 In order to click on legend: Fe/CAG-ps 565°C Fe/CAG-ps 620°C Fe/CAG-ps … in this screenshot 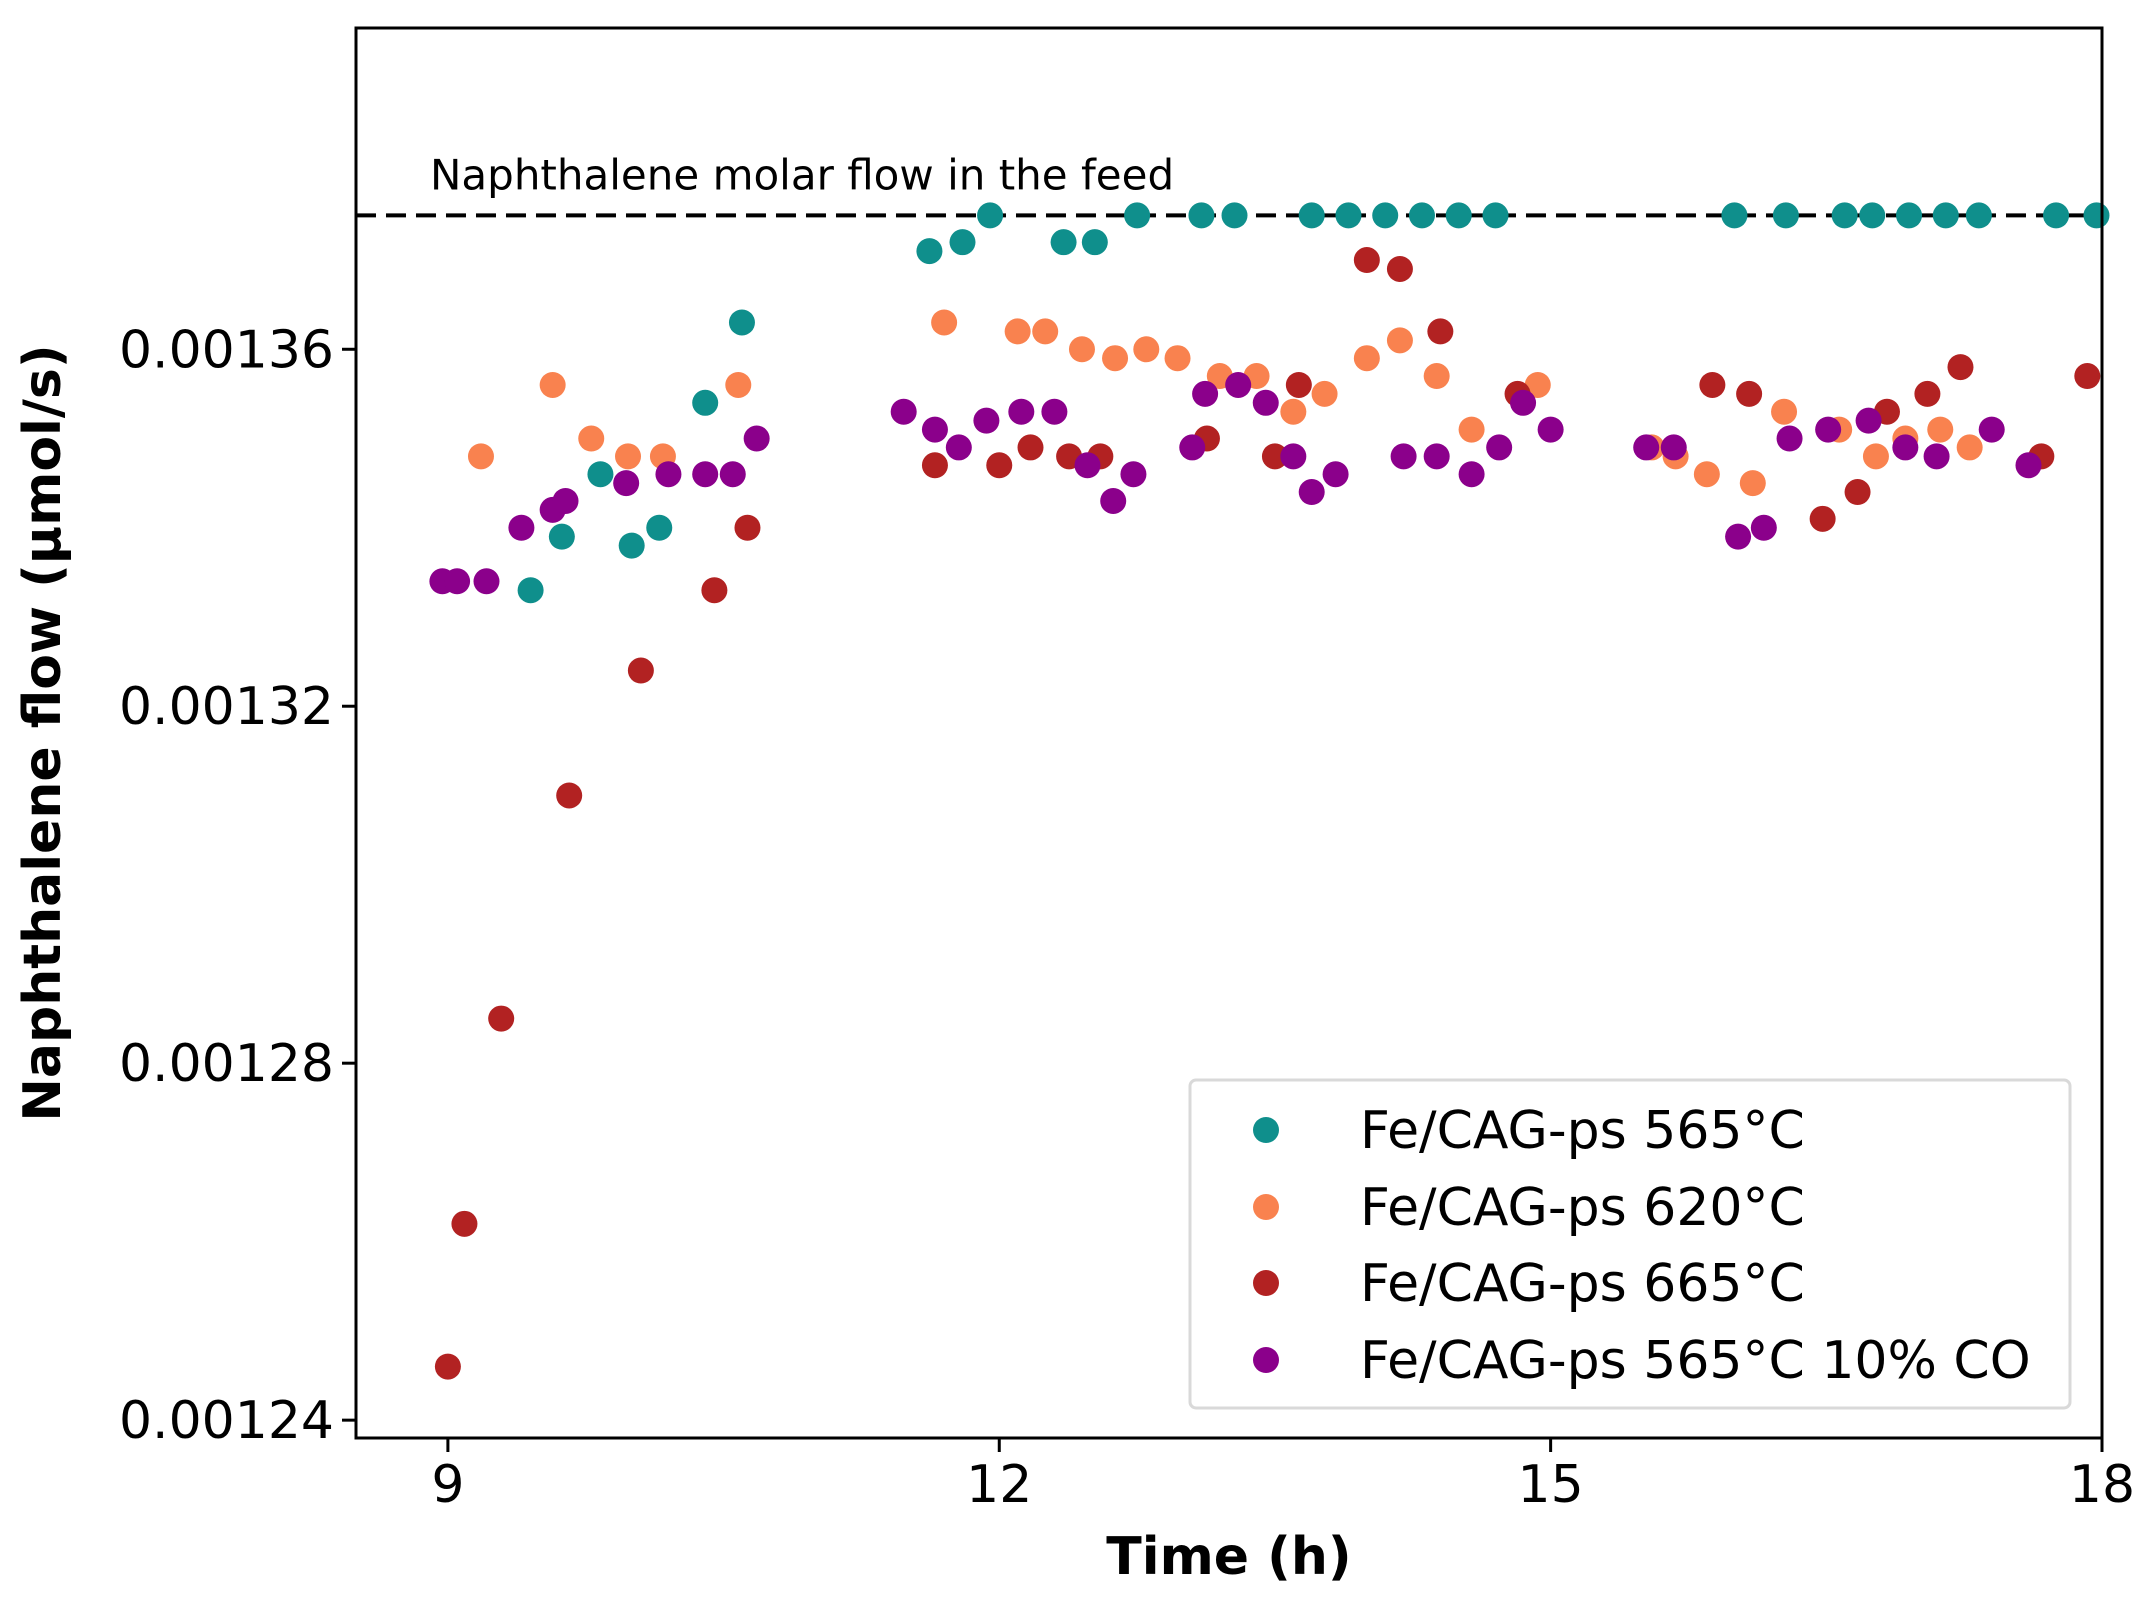, I will do `click(1630, 1244)`.